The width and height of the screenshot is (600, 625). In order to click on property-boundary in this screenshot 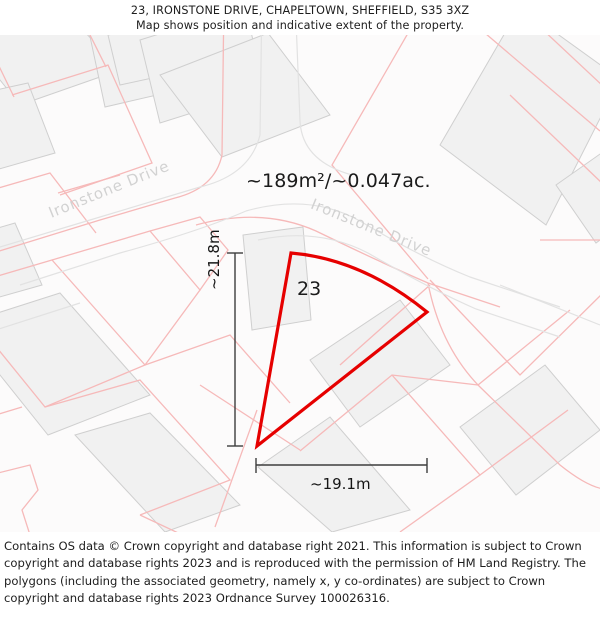, I will do `click(342, 350)`.